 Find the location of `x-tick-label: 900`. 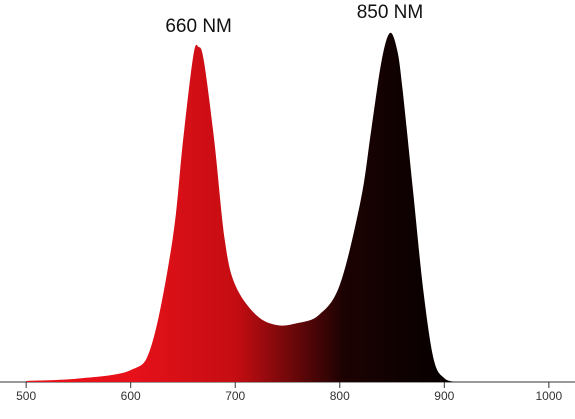

x-tick-label: 900 is located at coordinates (444, 396).